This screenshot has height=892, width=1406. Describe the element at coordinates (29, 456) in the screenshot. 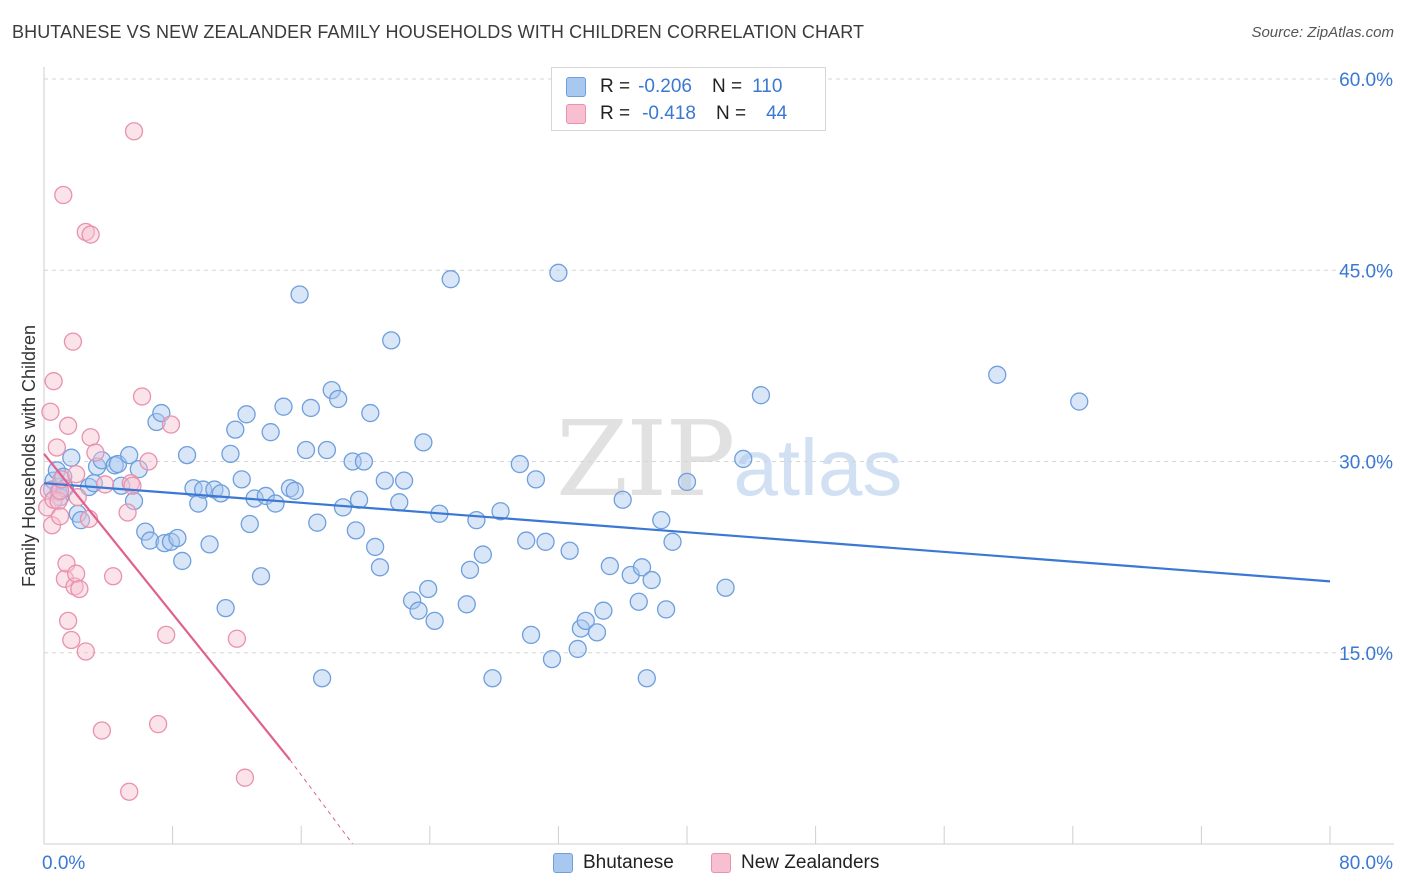

I see `y-axis-label: Family Households with Children` at that location.